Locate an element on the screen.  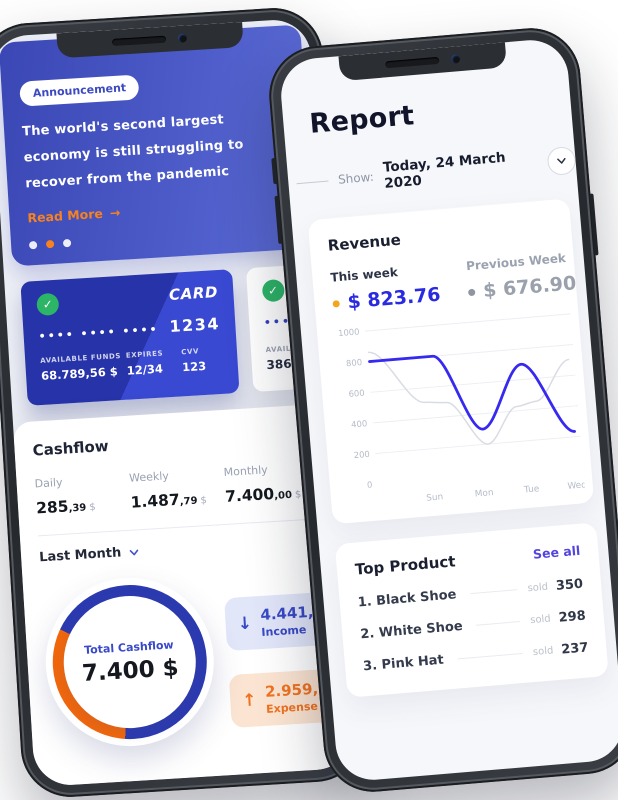
svg-text: 600 is located at coordinates (356, 393).